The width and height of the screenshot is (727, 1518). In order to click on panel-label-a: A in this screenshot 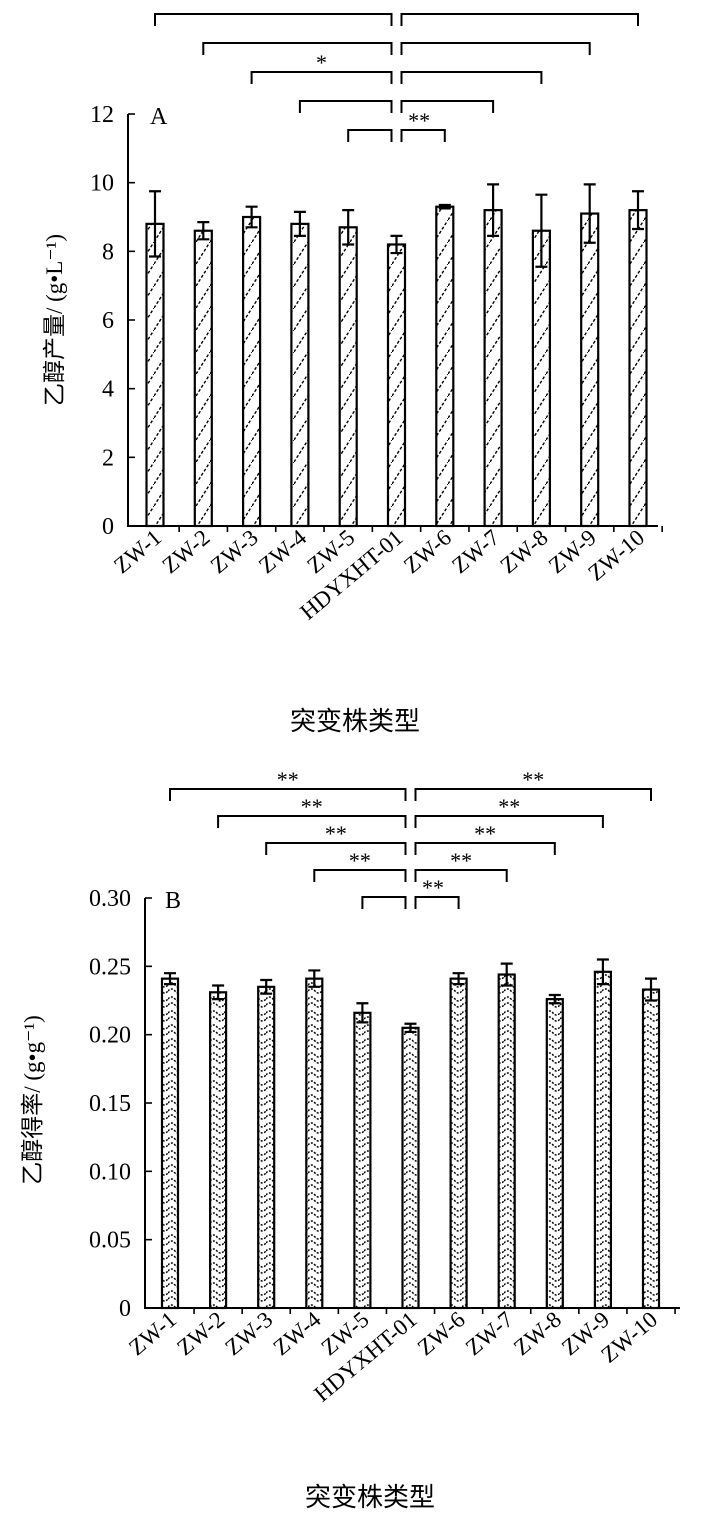, I will do `click(159, 117)`.